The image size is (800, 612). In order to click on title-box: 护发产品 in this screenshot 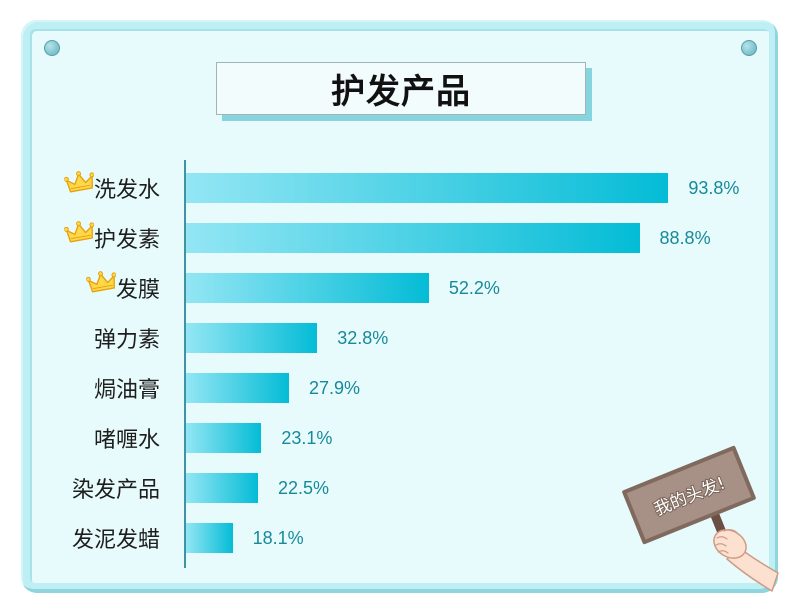, I will do `click(401, 88)`.